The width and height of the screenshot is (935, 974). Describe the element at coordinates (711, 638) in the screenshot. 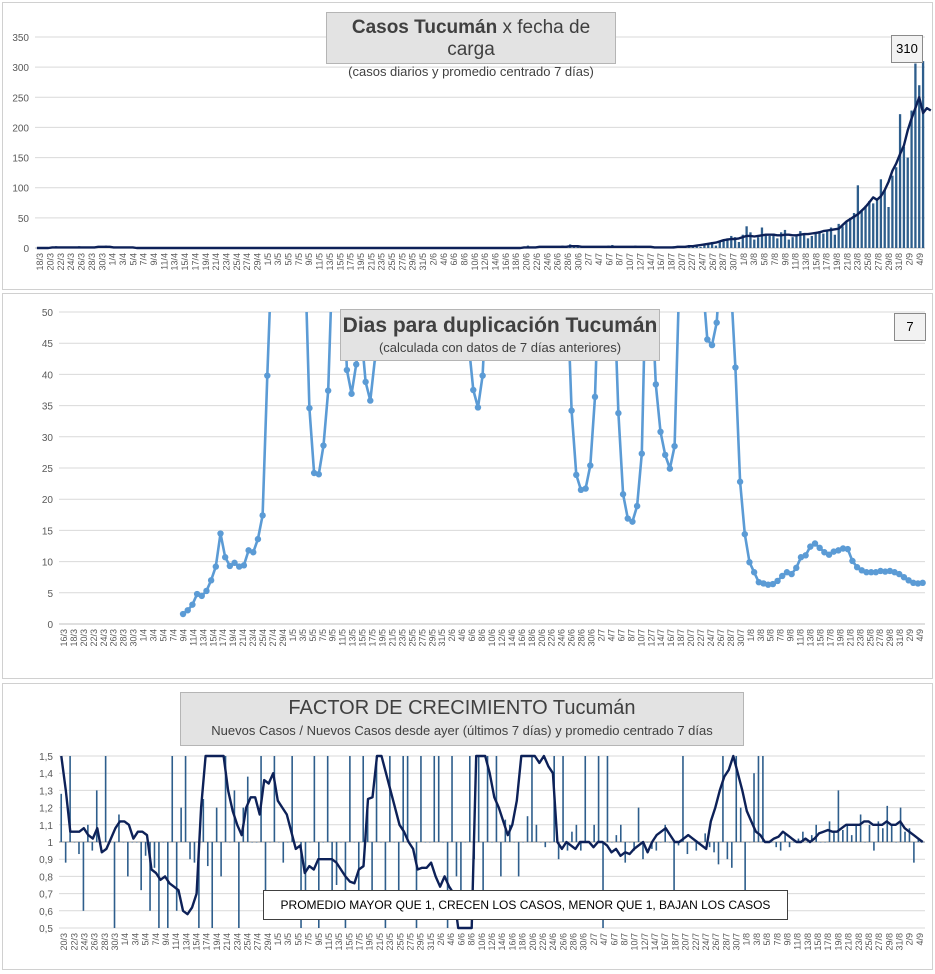

I see `doubling-xtick: 24/7` at that location.